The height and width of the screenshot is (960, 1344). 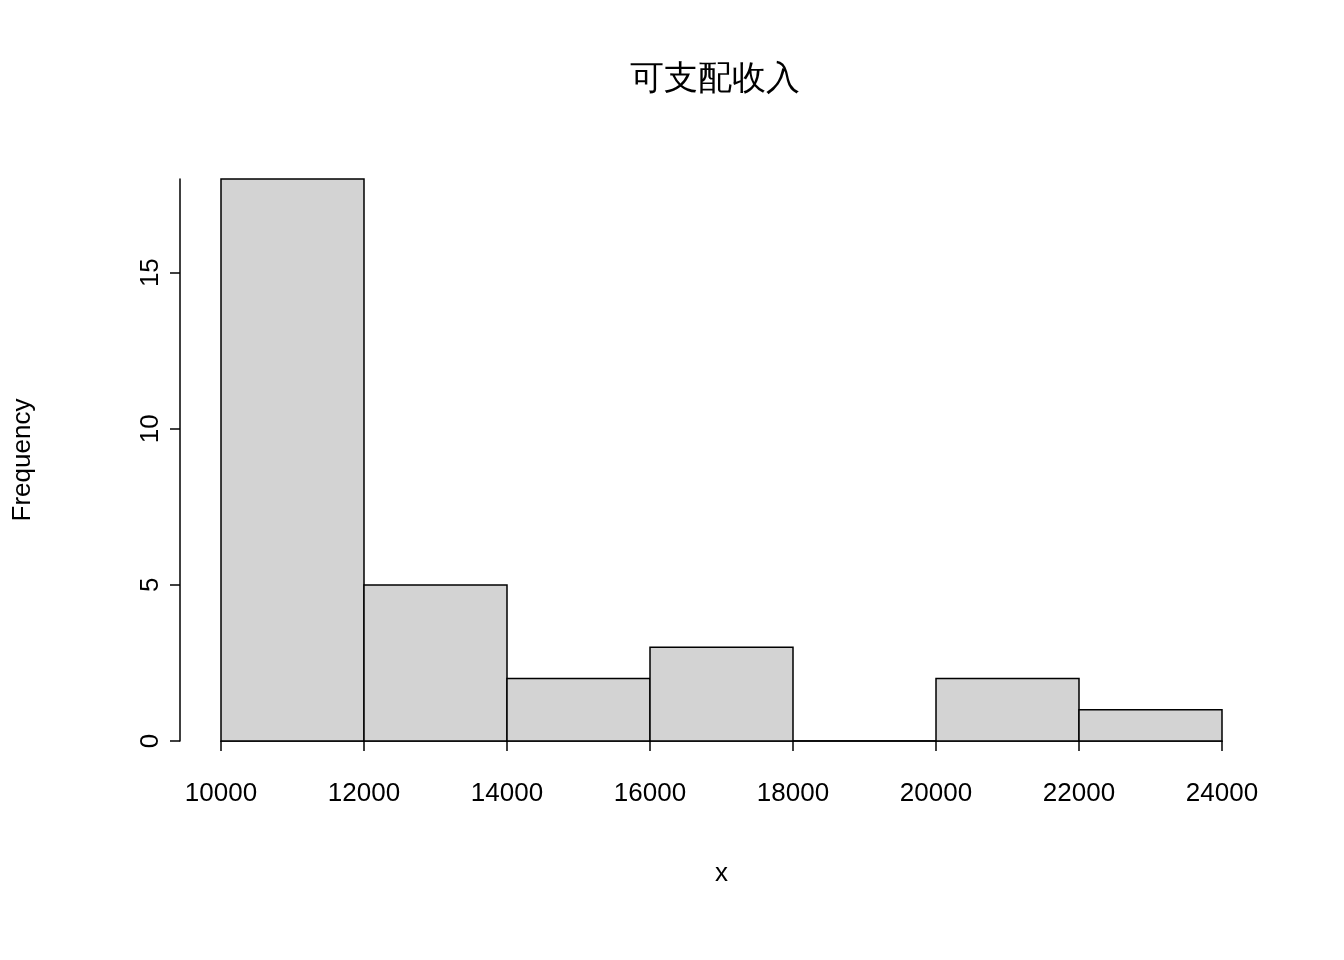 I want to click on y-tick-label: 10, so click(x=149, y=429).